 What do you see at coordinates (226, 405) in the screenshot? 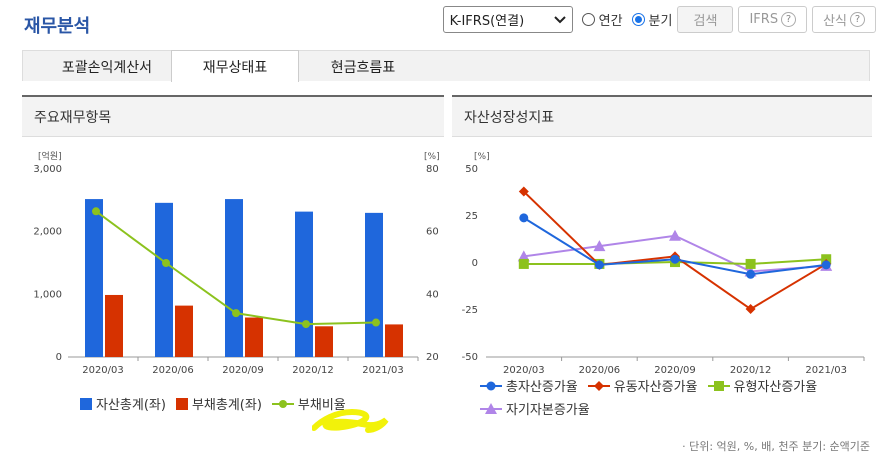
I see `legend-label: 부채총계(좌)` at bounding box center [226, 405].